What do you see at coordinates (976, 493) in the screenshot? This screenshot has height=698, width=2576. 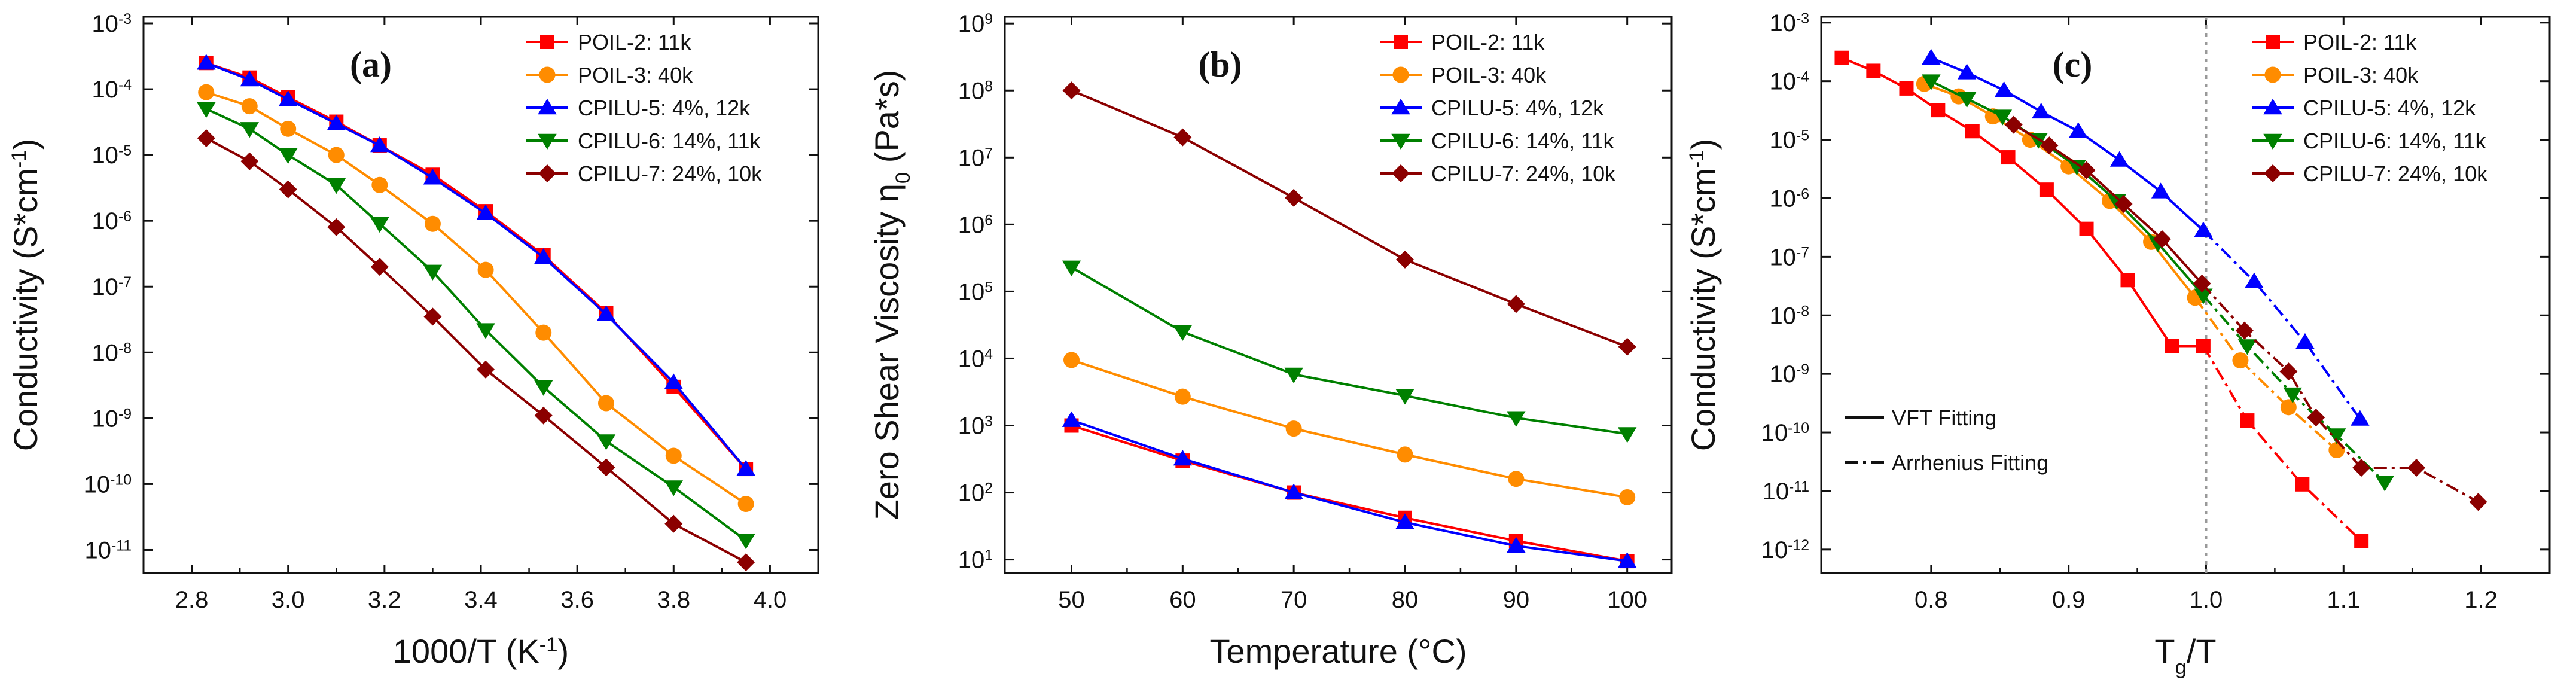 I see `y-tick-label: 10²` at bounding box center [976, 493].